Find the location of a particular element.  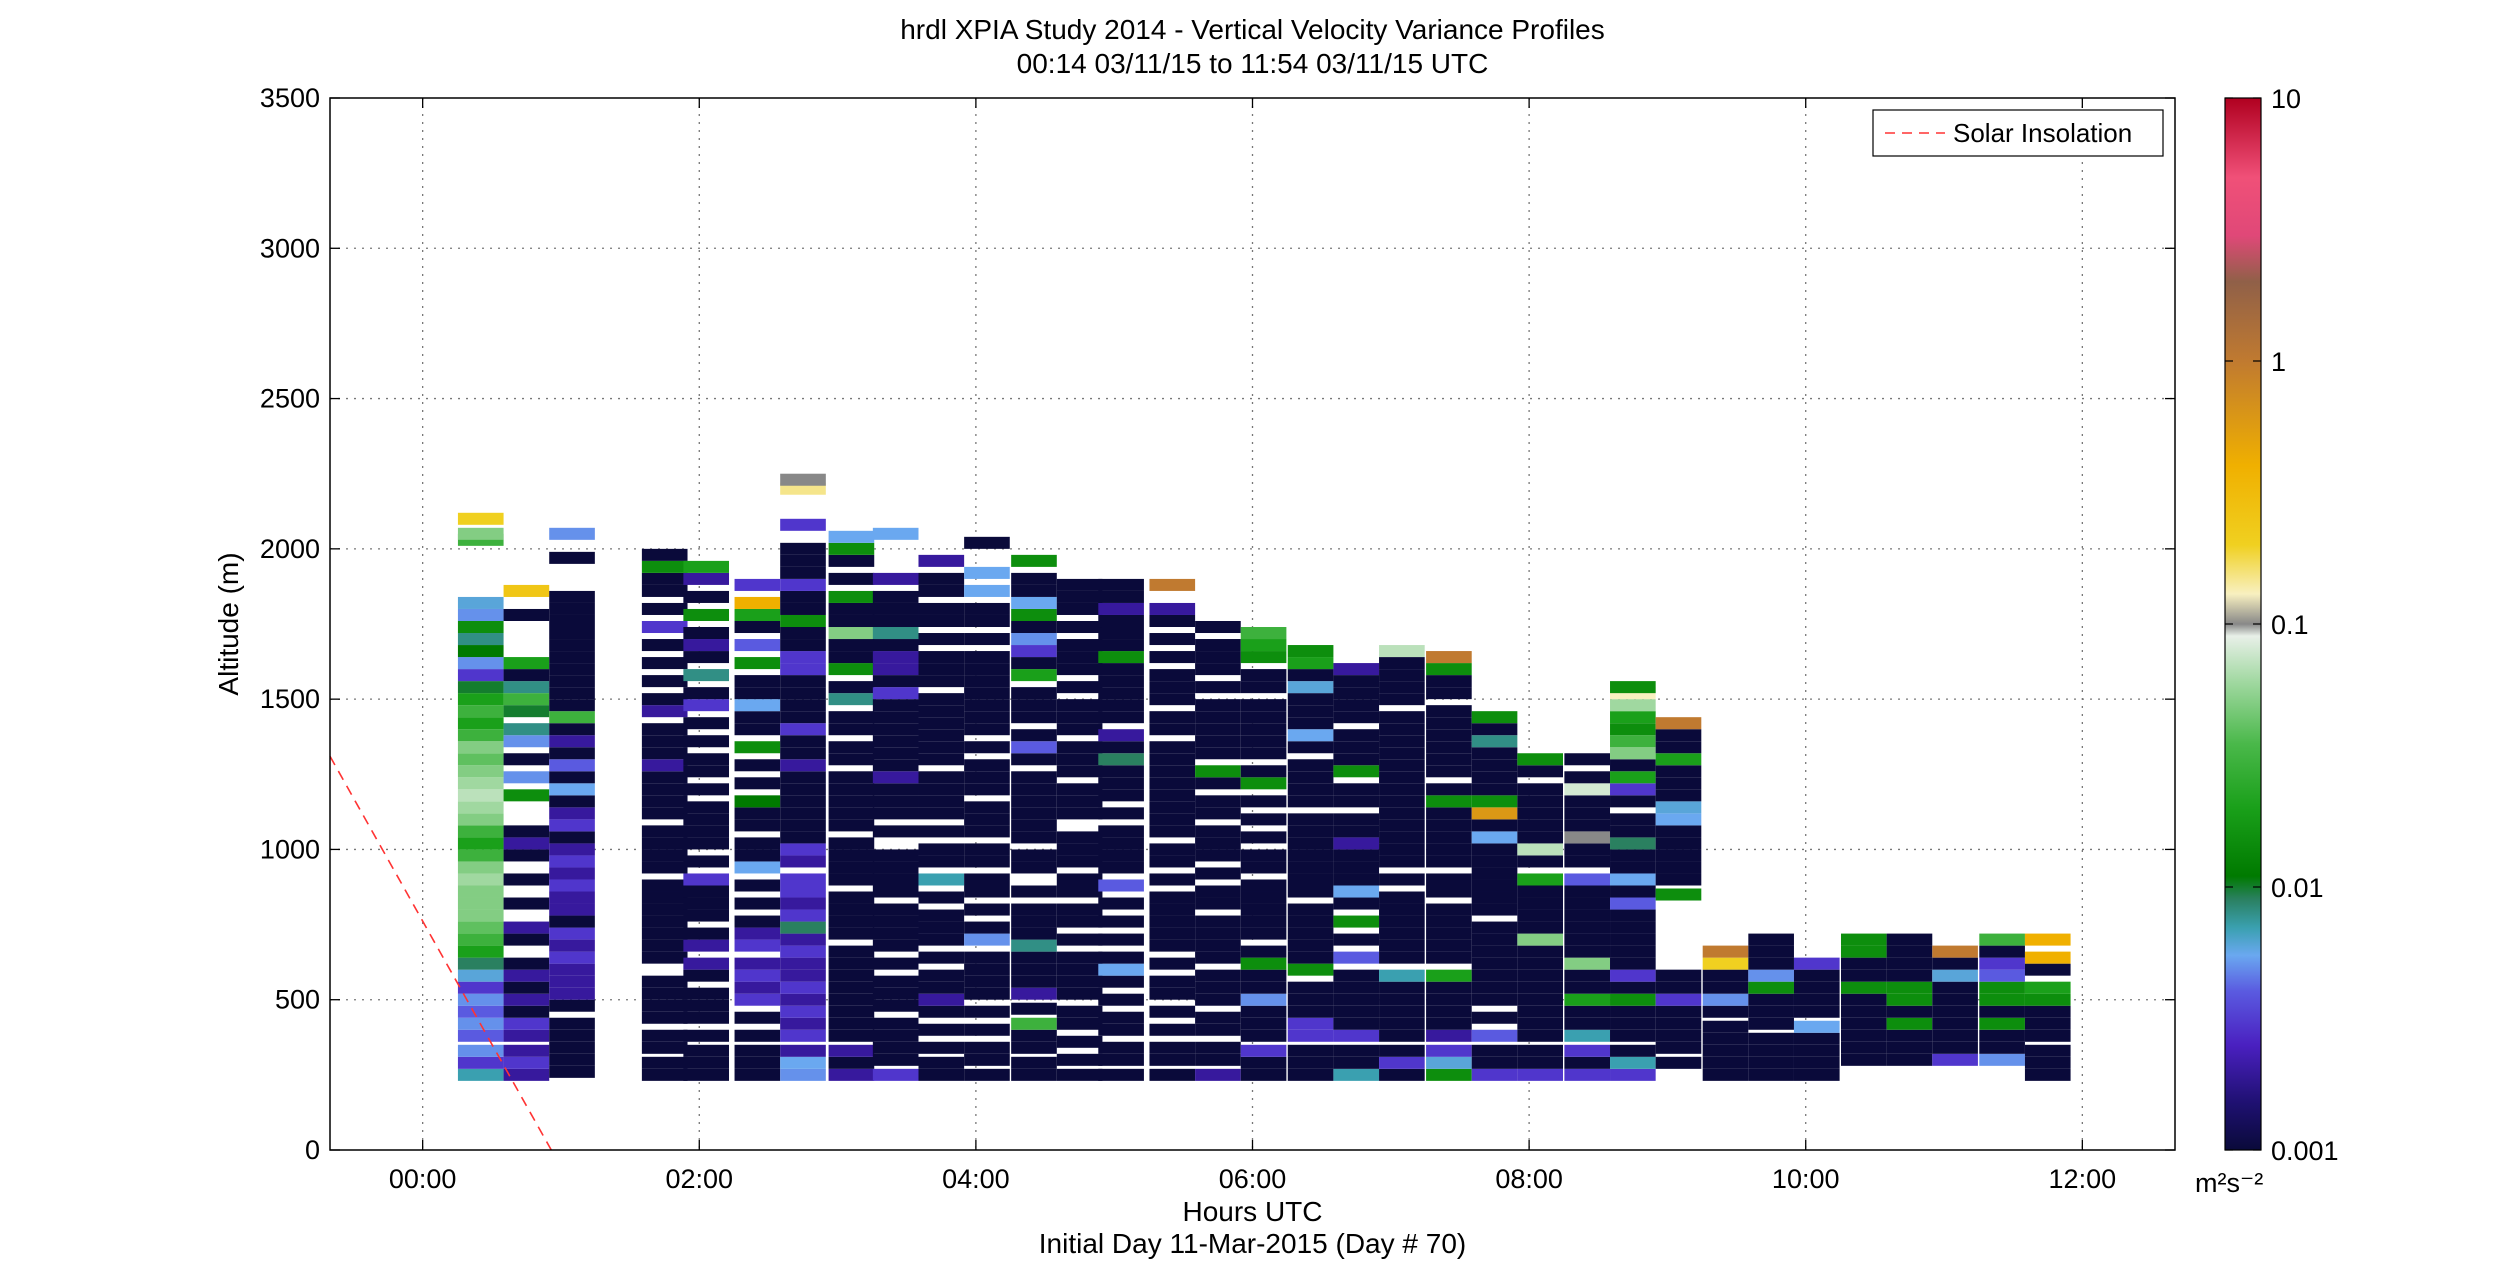

heatmap-cell-p19-c26 is located at coordinates (1402, 741).